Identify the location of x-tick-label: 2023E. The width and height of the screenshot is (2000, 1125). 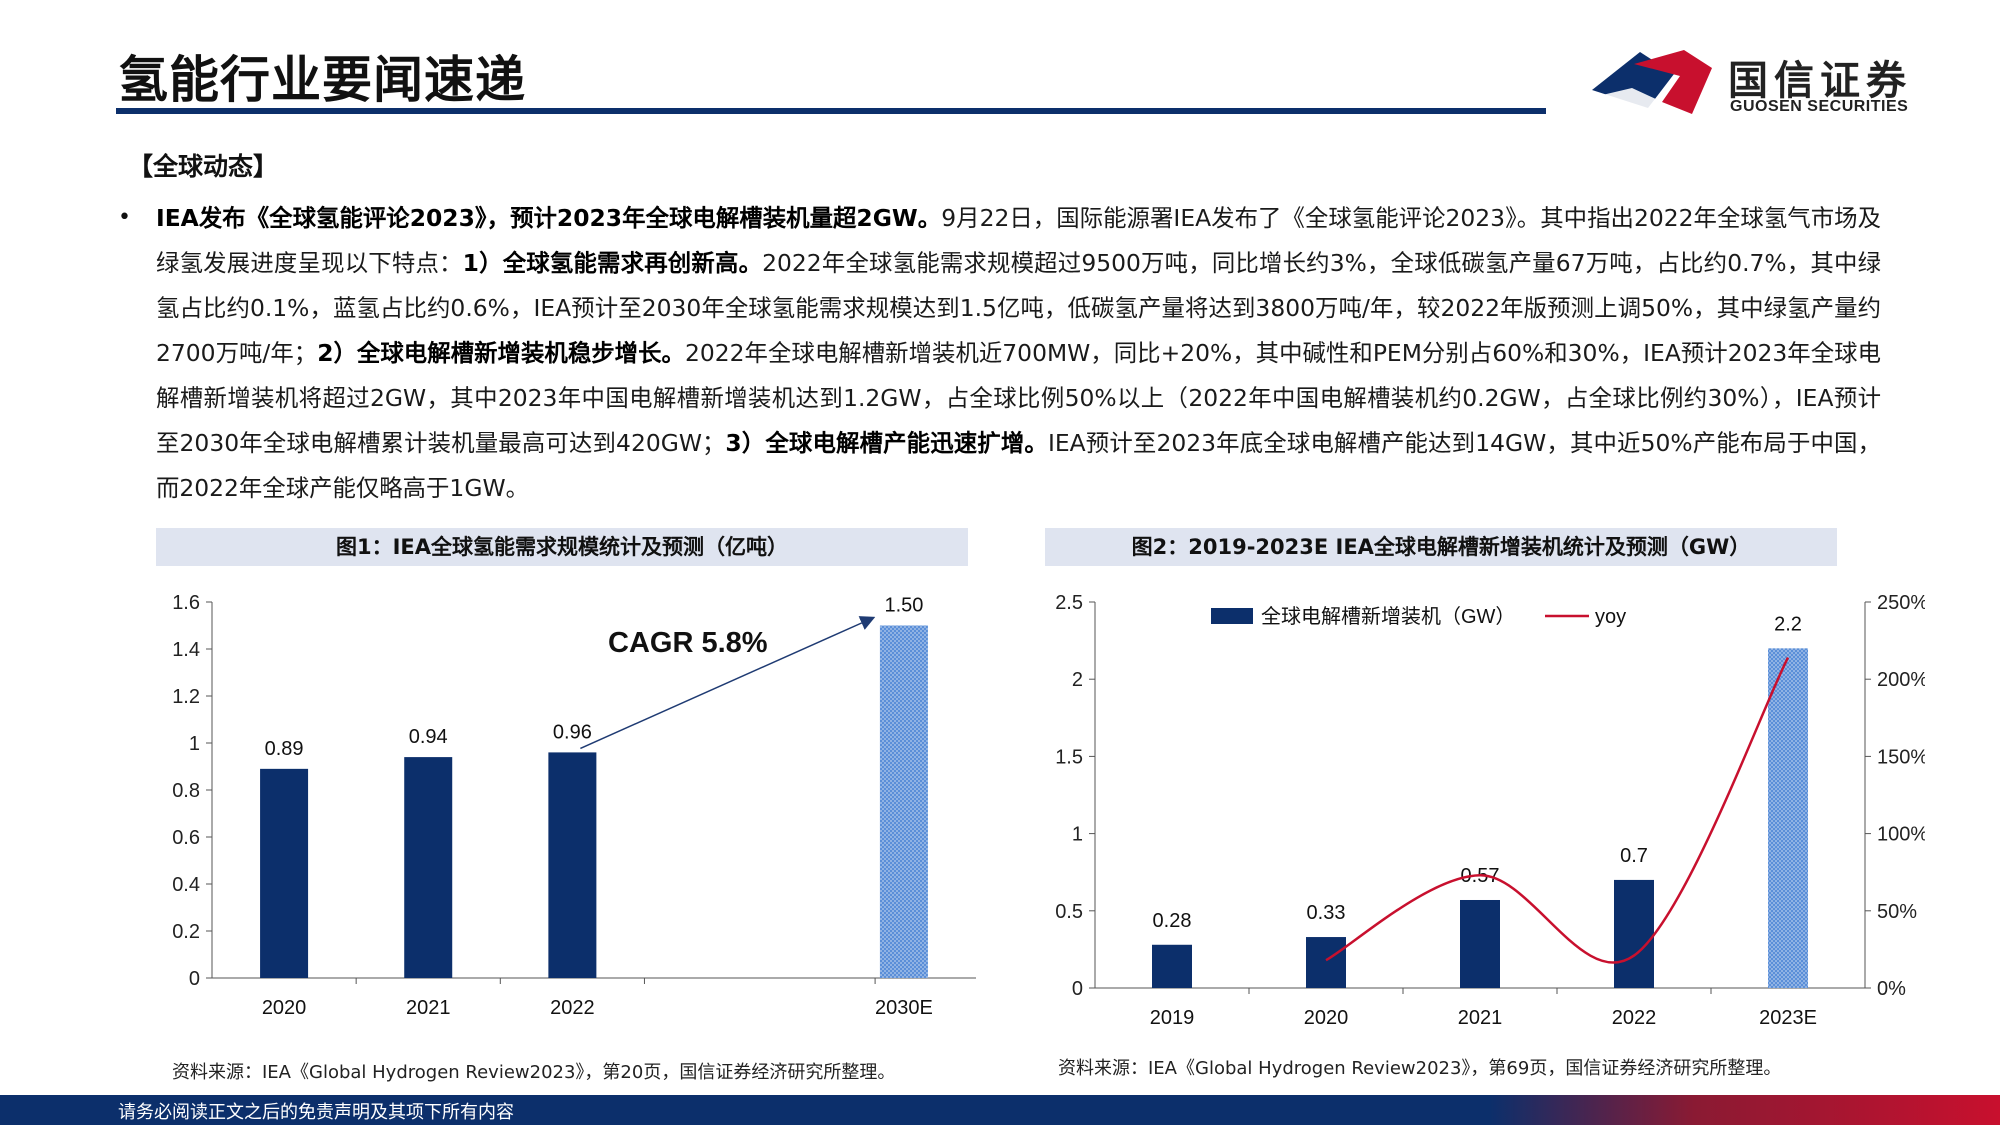
(1788, 1018).